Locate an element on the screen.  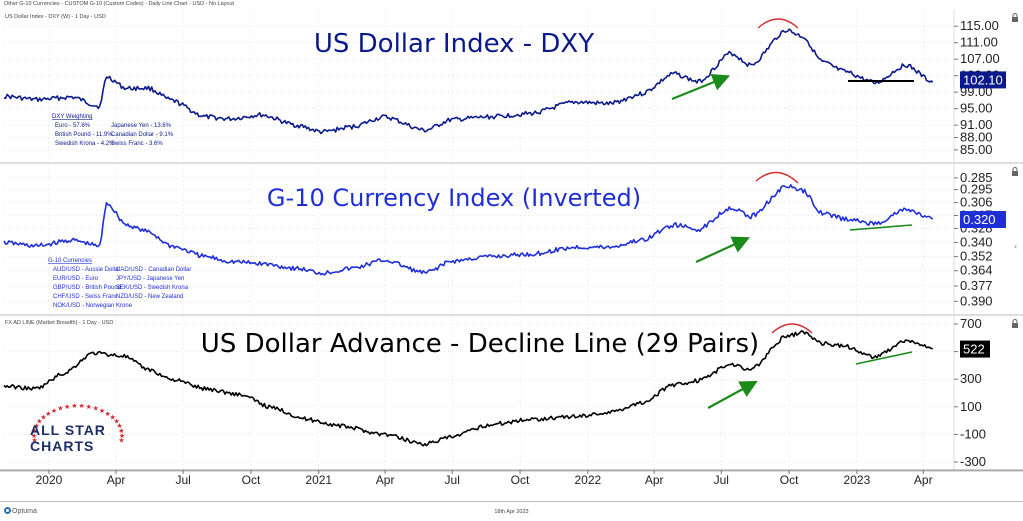
g10-entry: NOK/USD - Norwegian Krone is located at coordinates (93, 306).